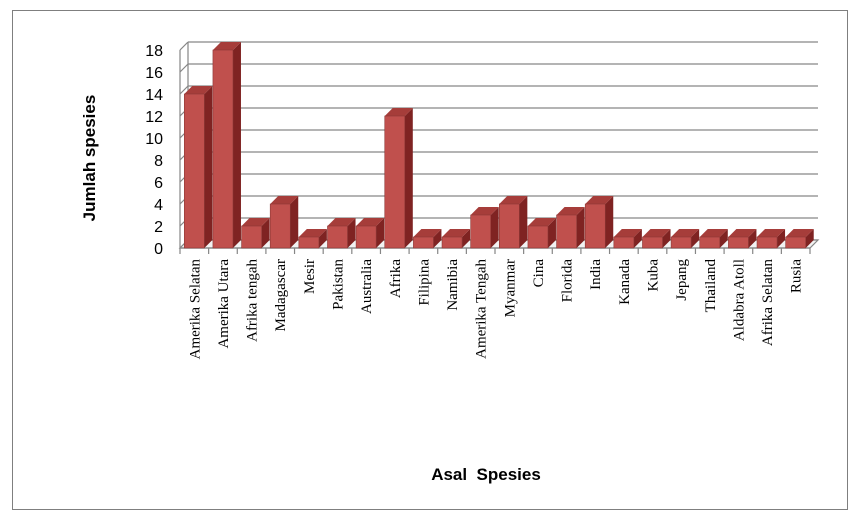  I want to click on y-tick-label: 10, so click(154, 139).